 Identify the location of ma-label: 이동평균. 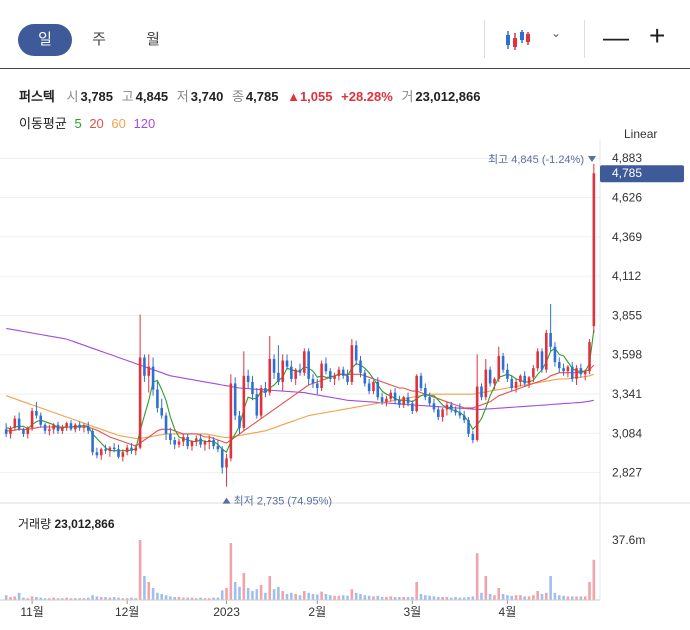
(43, 123).